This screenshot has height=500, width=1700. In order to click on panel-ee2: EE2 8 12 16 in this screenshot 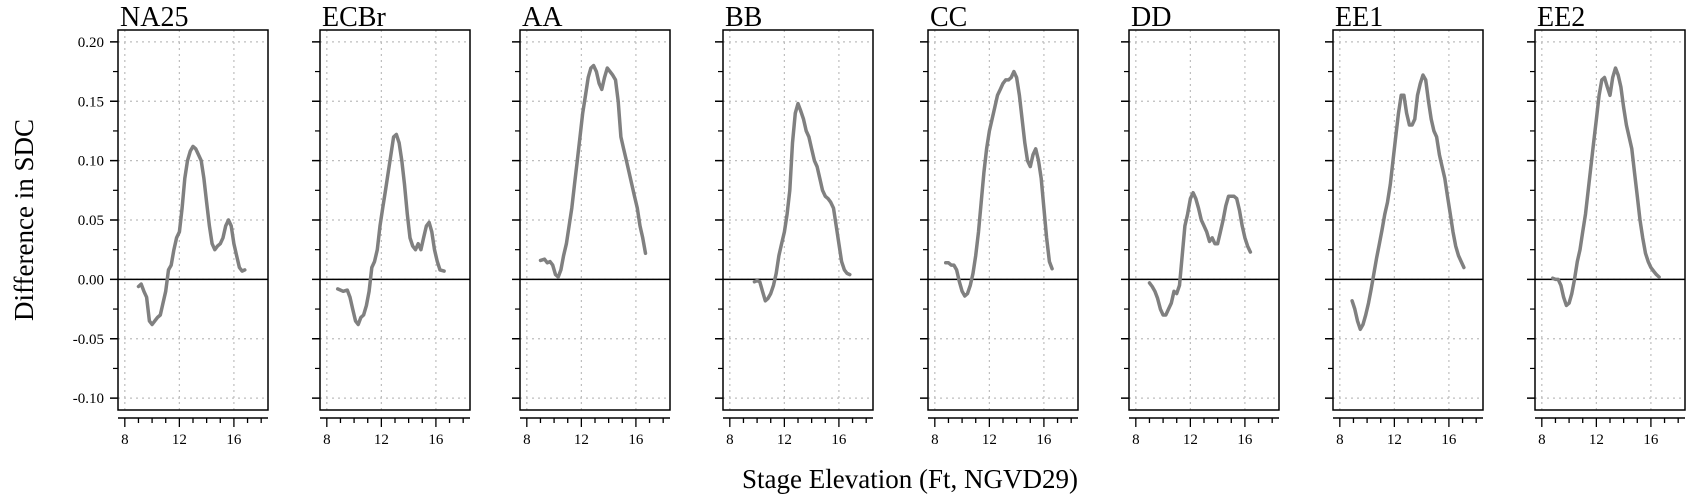, I will do `click(1606, 225)`.